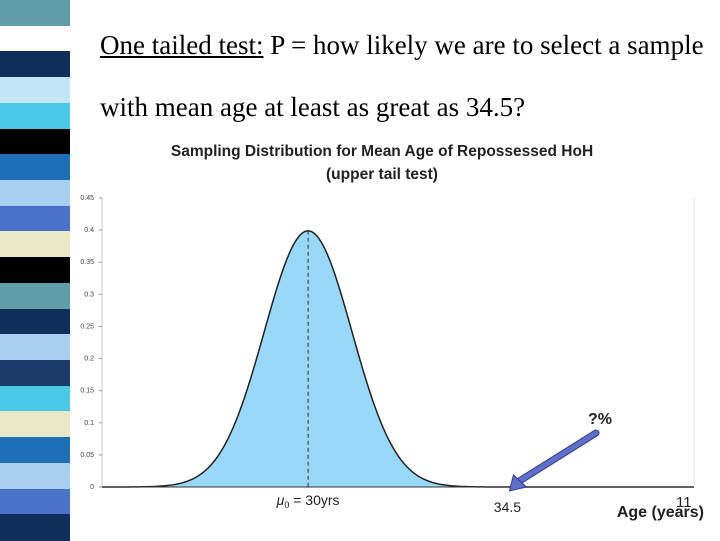 The image size is (720, 541). Describe the element at coordinates (89, 294) in the screenshot. I see `y-tick-label: 0.3` at that location.